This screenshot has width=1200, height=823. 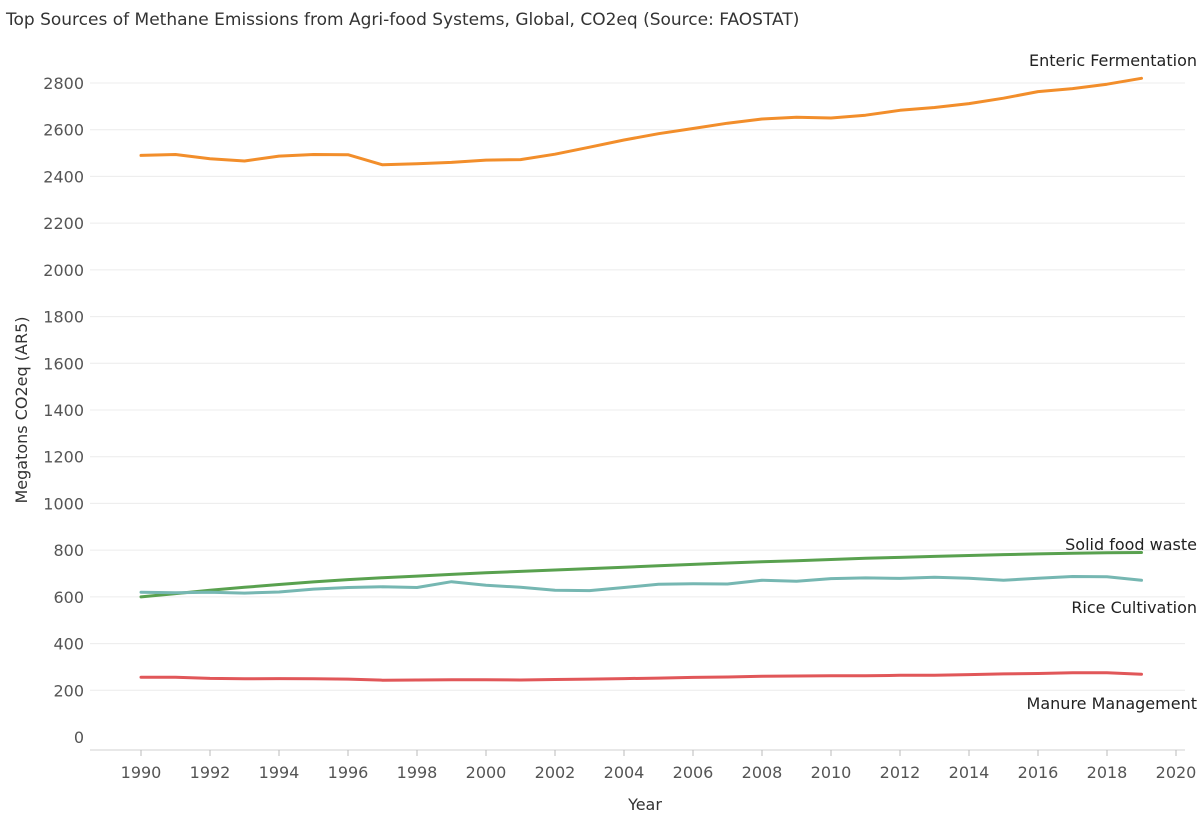 What do you see at coordinates (63, 223) in the screenshot?
I see `y-tick-label: 2200` at bounding box center [63, 223].